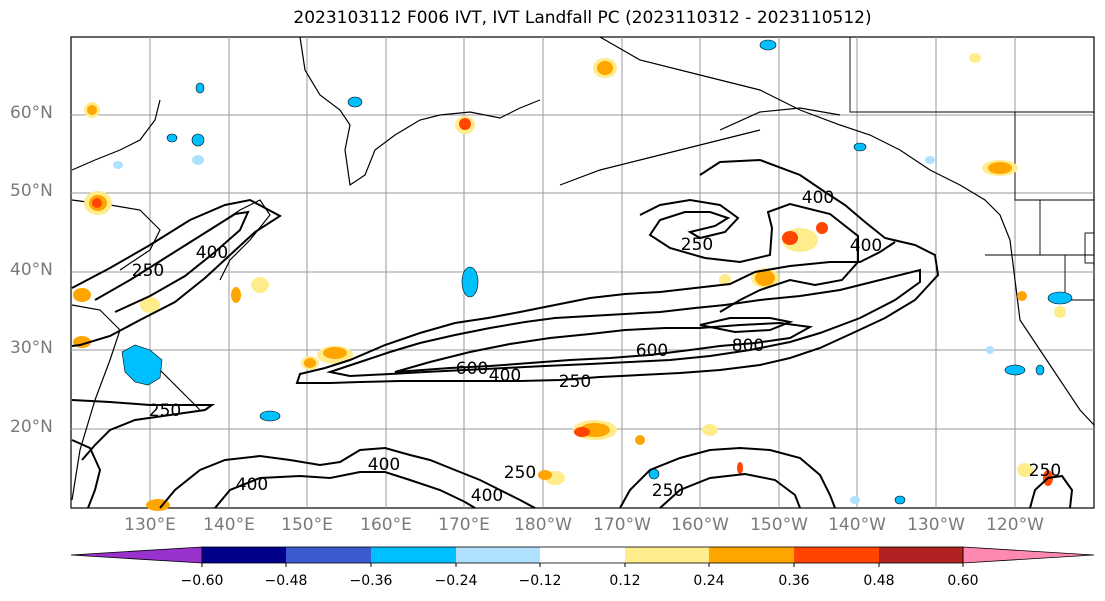  Describe the element at coordinates (963, 581) in the screenshot. I see `colorbar-tick-label: 0.60` at that location.